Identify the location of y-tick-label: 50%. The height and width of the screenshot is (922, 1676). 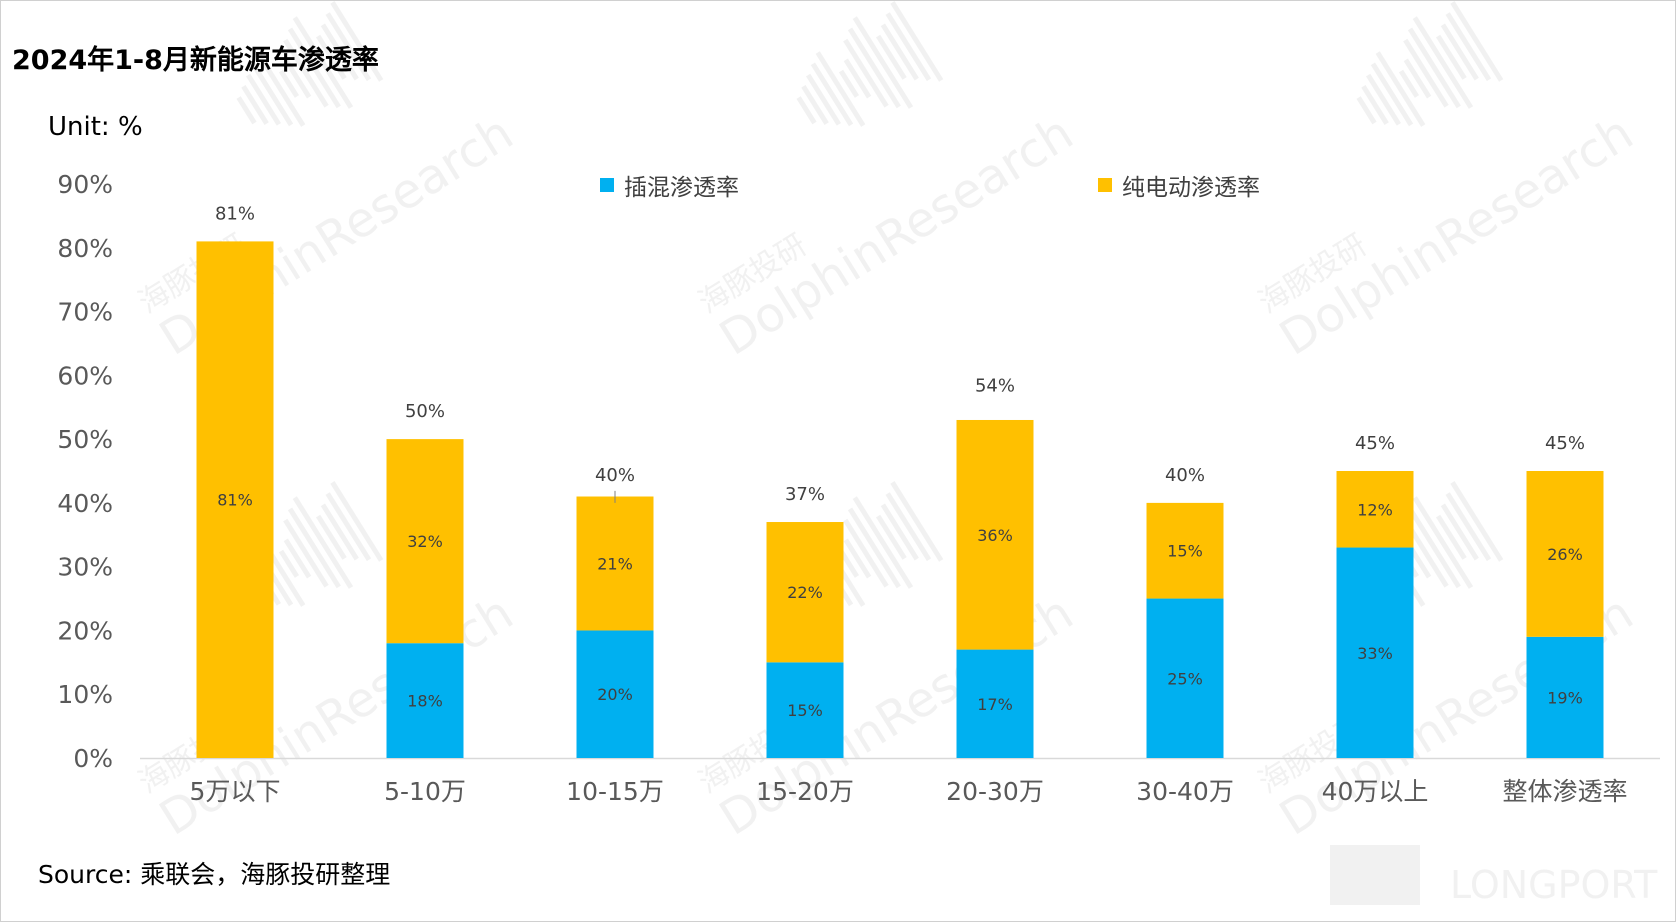
(85, 439).